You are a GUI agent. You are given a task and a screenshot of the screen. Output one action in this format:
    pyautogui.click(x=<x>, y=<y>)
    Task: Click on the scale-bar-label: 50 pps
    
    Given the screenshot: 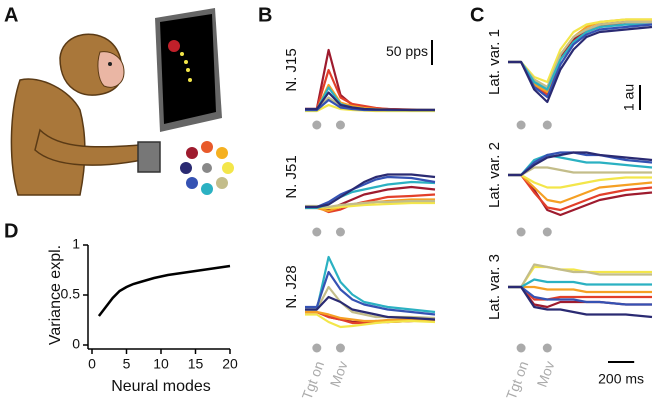 What is the action you would take?
    pyautogui.click(x=407, y=51)
    